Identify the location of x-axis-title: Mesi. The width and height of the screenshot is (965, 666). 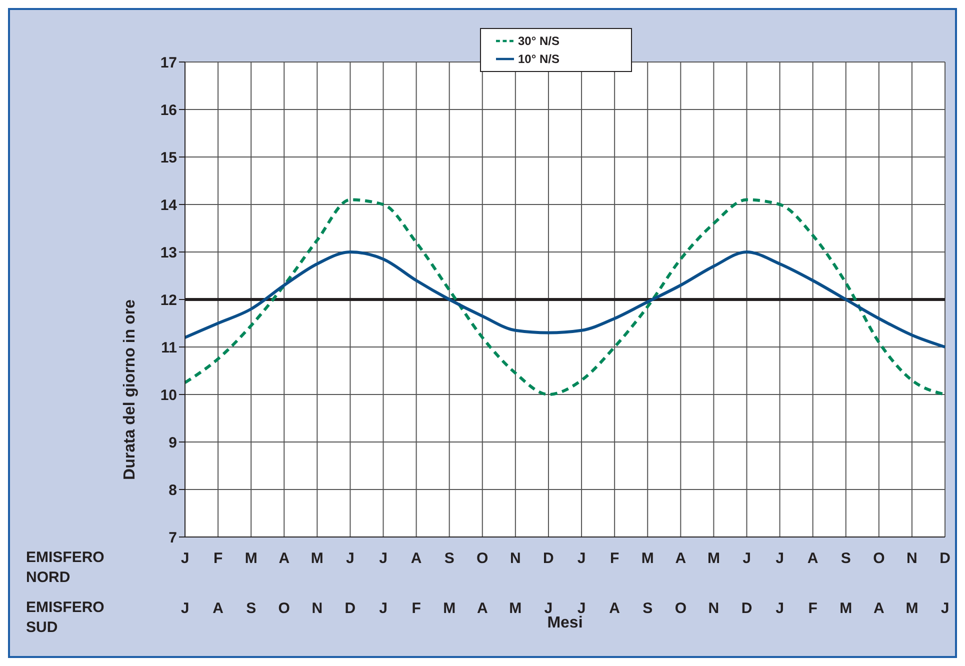
(565, 623).